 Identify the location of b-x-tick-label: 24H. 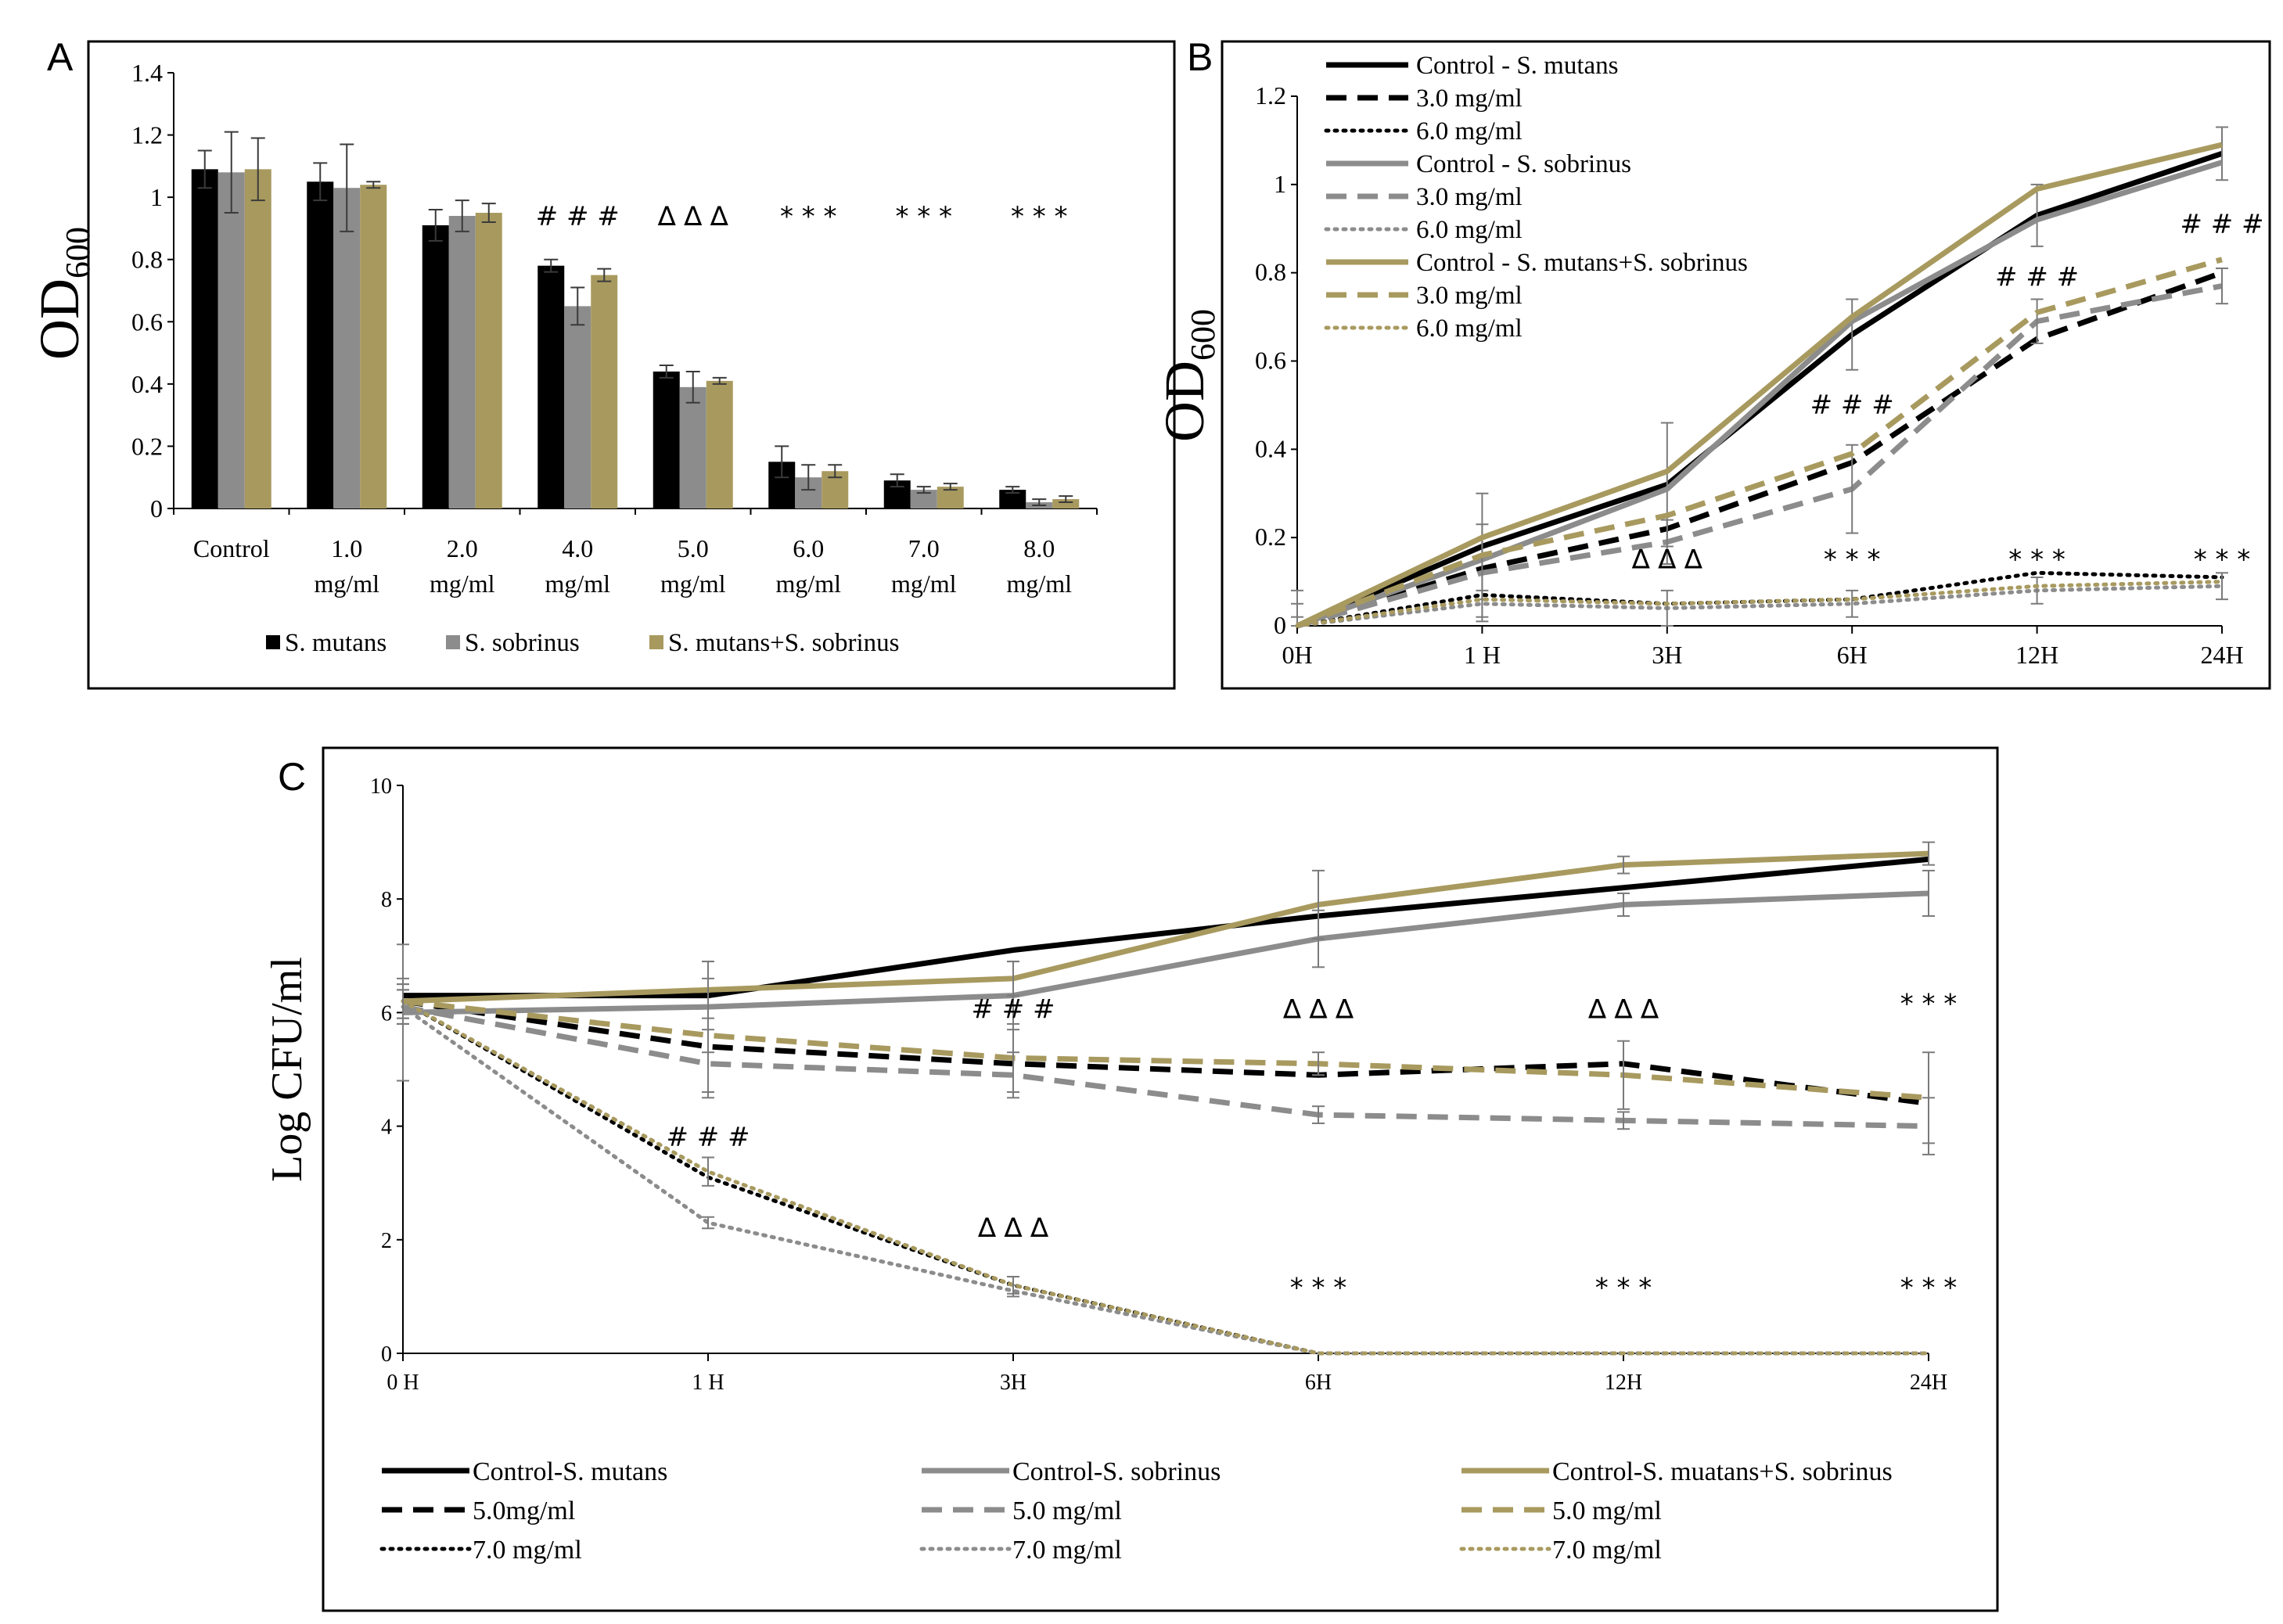
(2221, 655).